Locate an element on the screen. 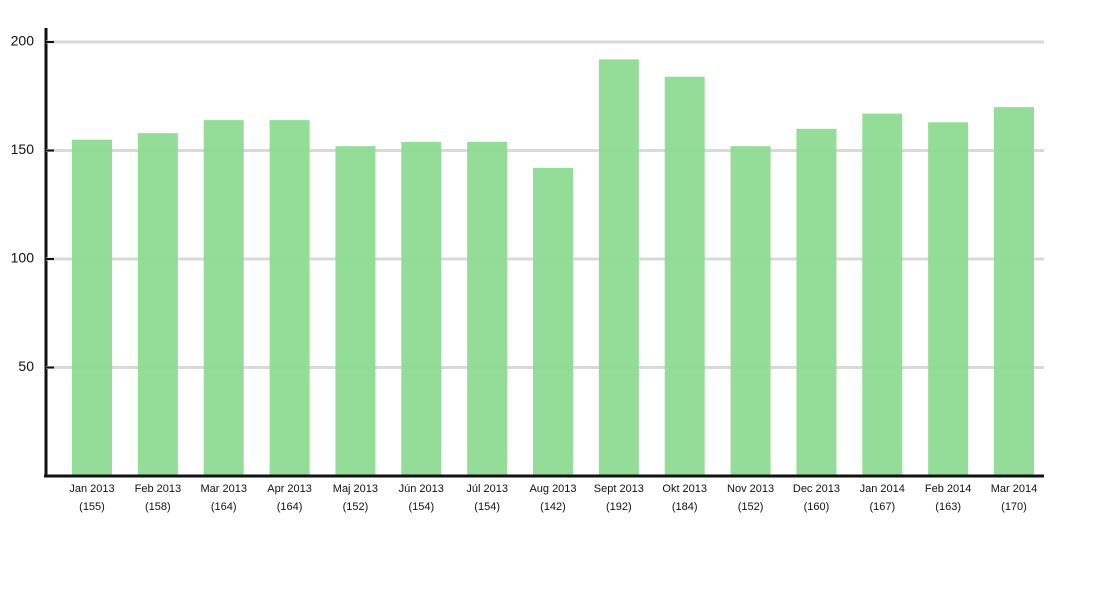 This screenshot has width=1100, height=600. y-tick-label: 150 is located at coordinates (23, 149).